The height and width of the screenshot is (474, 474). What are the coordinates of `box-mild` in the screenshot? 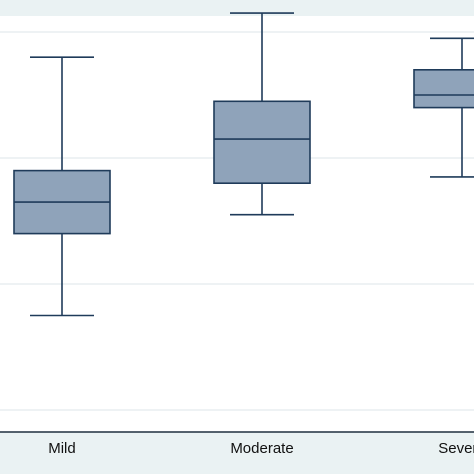 It's located at (62, 186).